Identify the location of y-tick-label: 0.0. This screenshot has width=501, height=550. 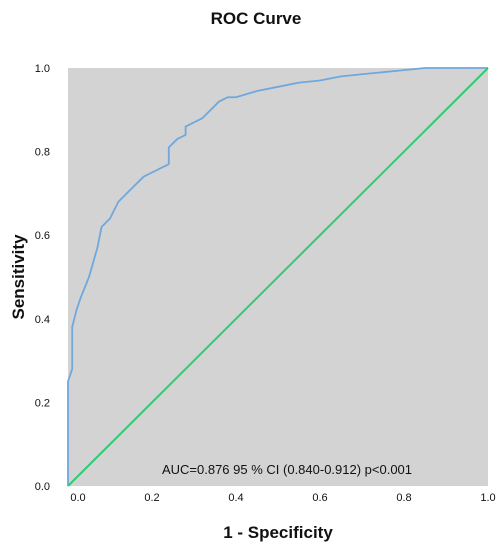
(42, 487).